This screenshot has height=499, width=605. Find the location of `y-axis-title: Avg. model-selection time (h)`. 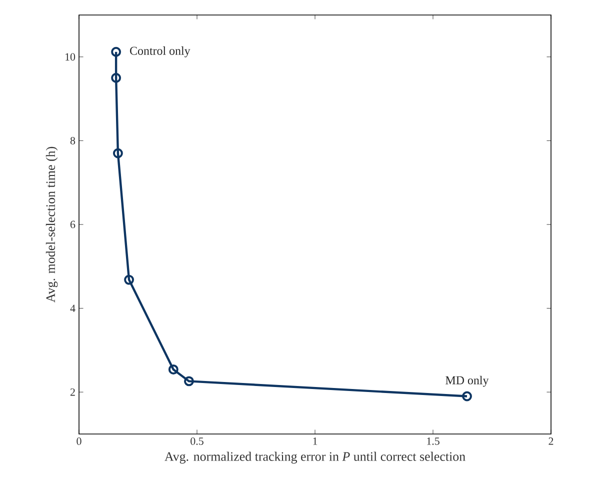

y-axis-title: Avg. model-selection time (h) is located at coordinates (52, 224).